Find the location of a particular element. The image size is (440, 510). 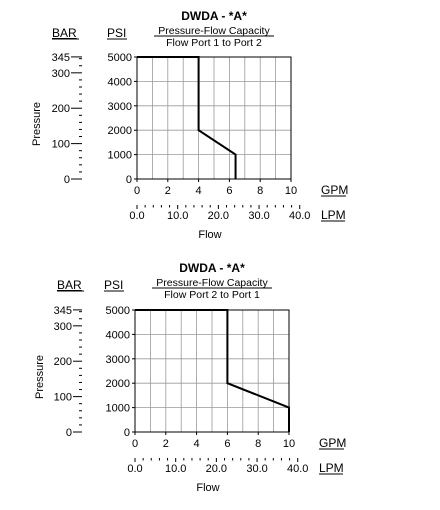

chart-subtitle-2: Flow Port 1 to Port 2 is located at coordinates (214, 43).